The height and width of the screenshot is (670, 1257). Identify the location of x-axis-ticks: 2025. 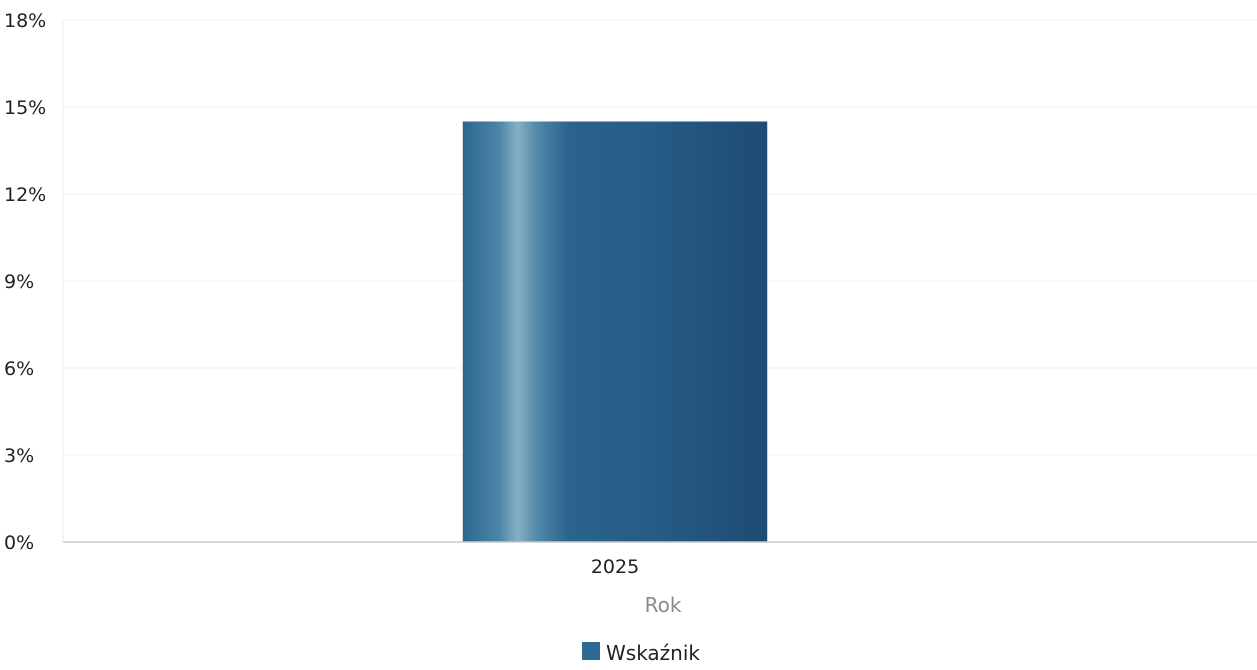
(615, 567).